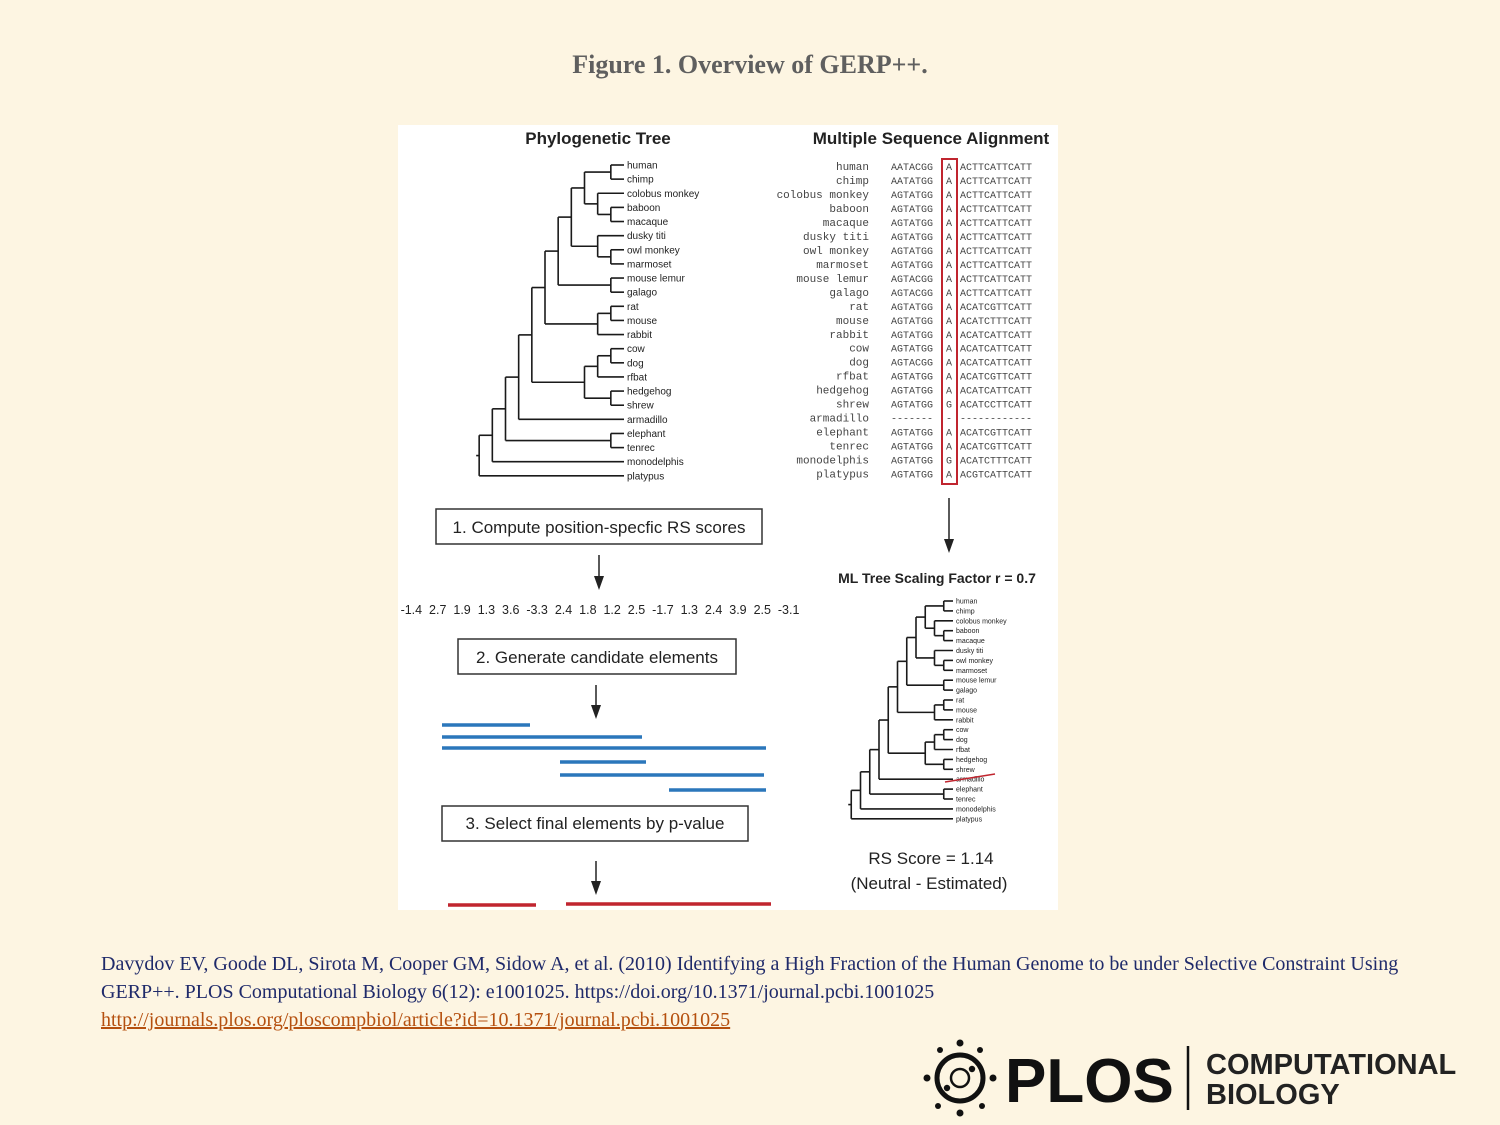  What do you see at coordinates (912, 420) in the screenshot?
I see `alignment-left: -------` at bounding box center [912, 420].